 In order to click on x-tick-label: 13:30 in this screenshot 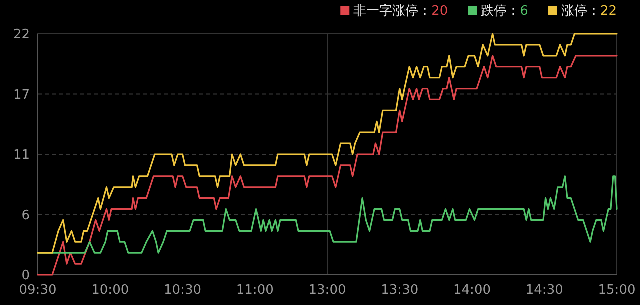, I will do `click(400, 290)`.